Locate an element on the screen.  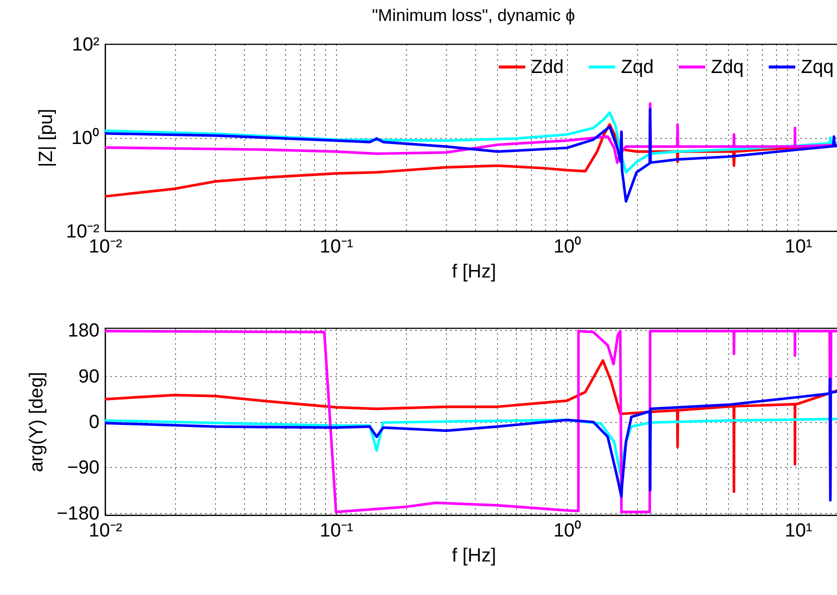
legend-label: Zqd is located at coordinates (637, 67).